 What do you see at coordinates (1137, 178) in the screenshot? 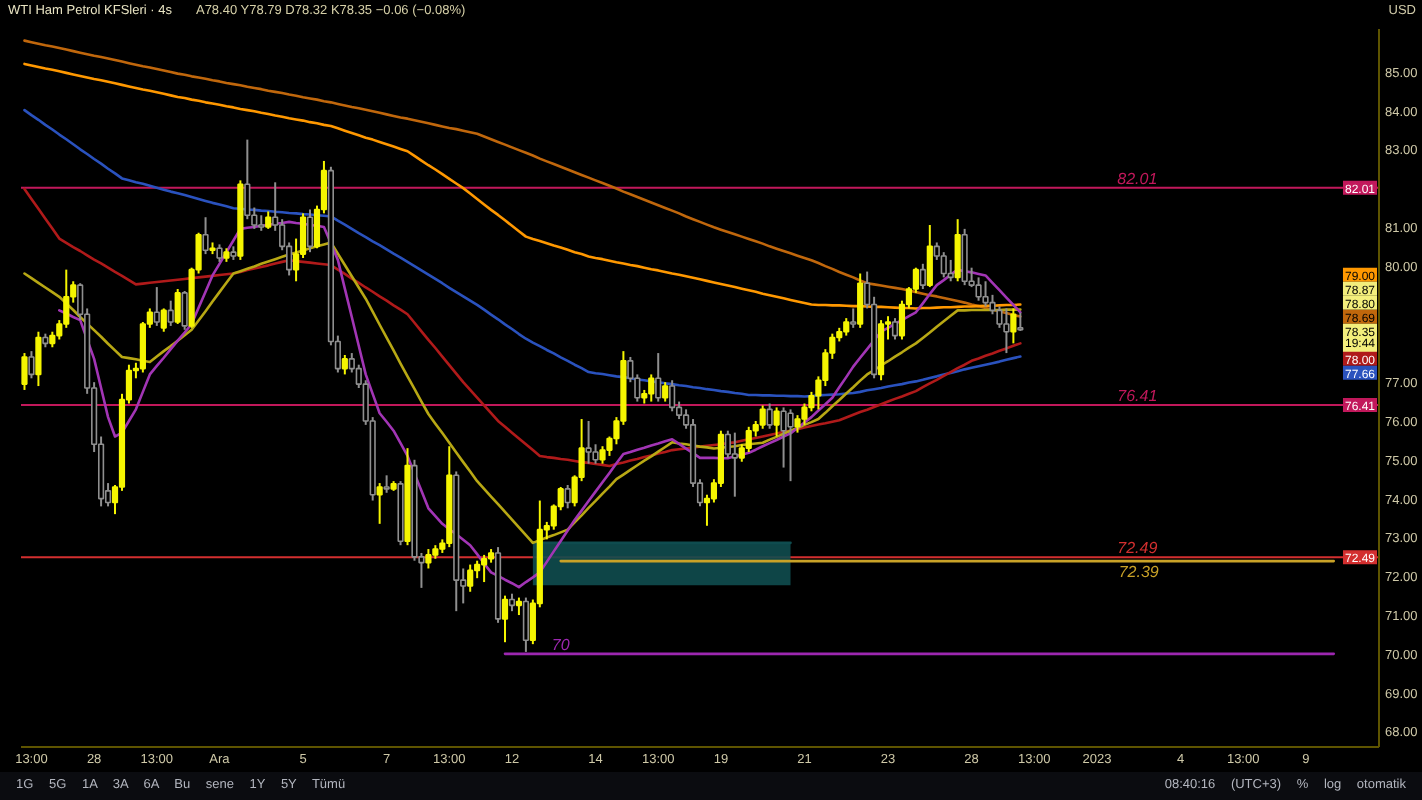
I see `ref-line-label: 82.01` at bounding box center [1137, 178].